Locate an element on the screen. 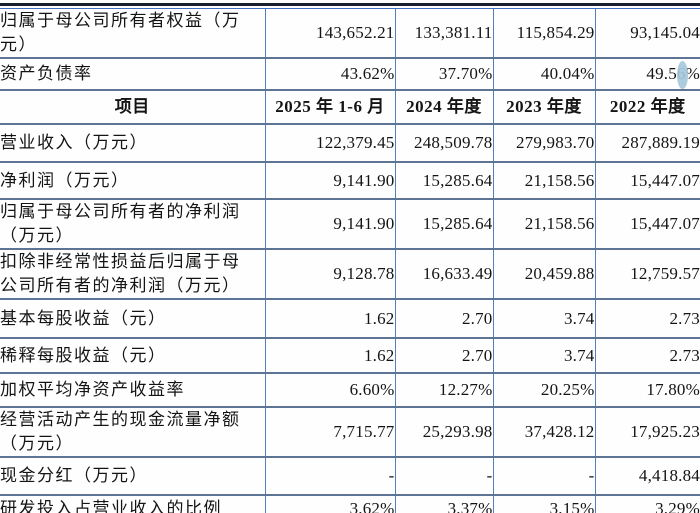  table-row: 研发投入占营业收入的比例 3.62% 3.37% 3.15% 3.29% is located at coordinates (350, 504).